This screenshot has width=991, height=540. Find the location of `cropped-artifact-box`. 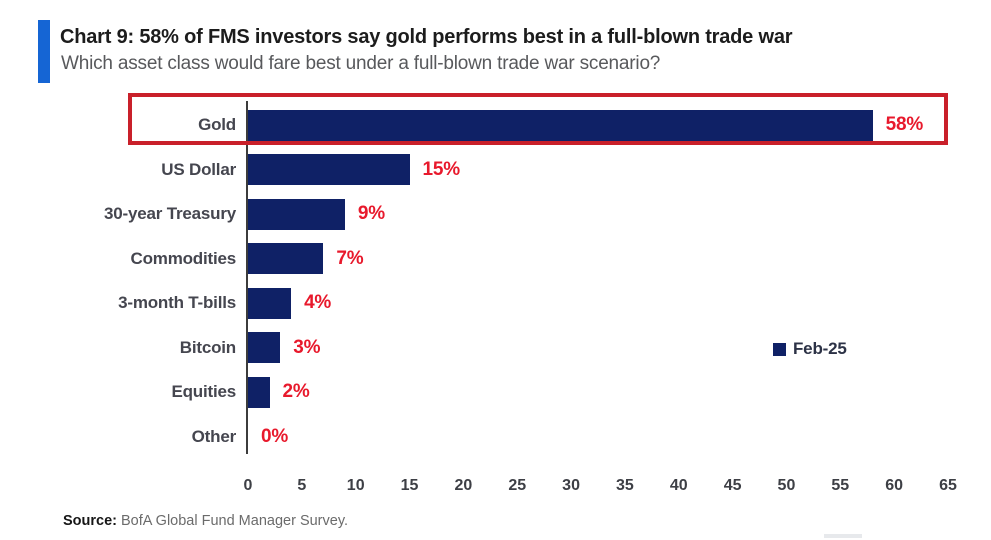

cropped-artifact-box is located at coordinates (843, 536).